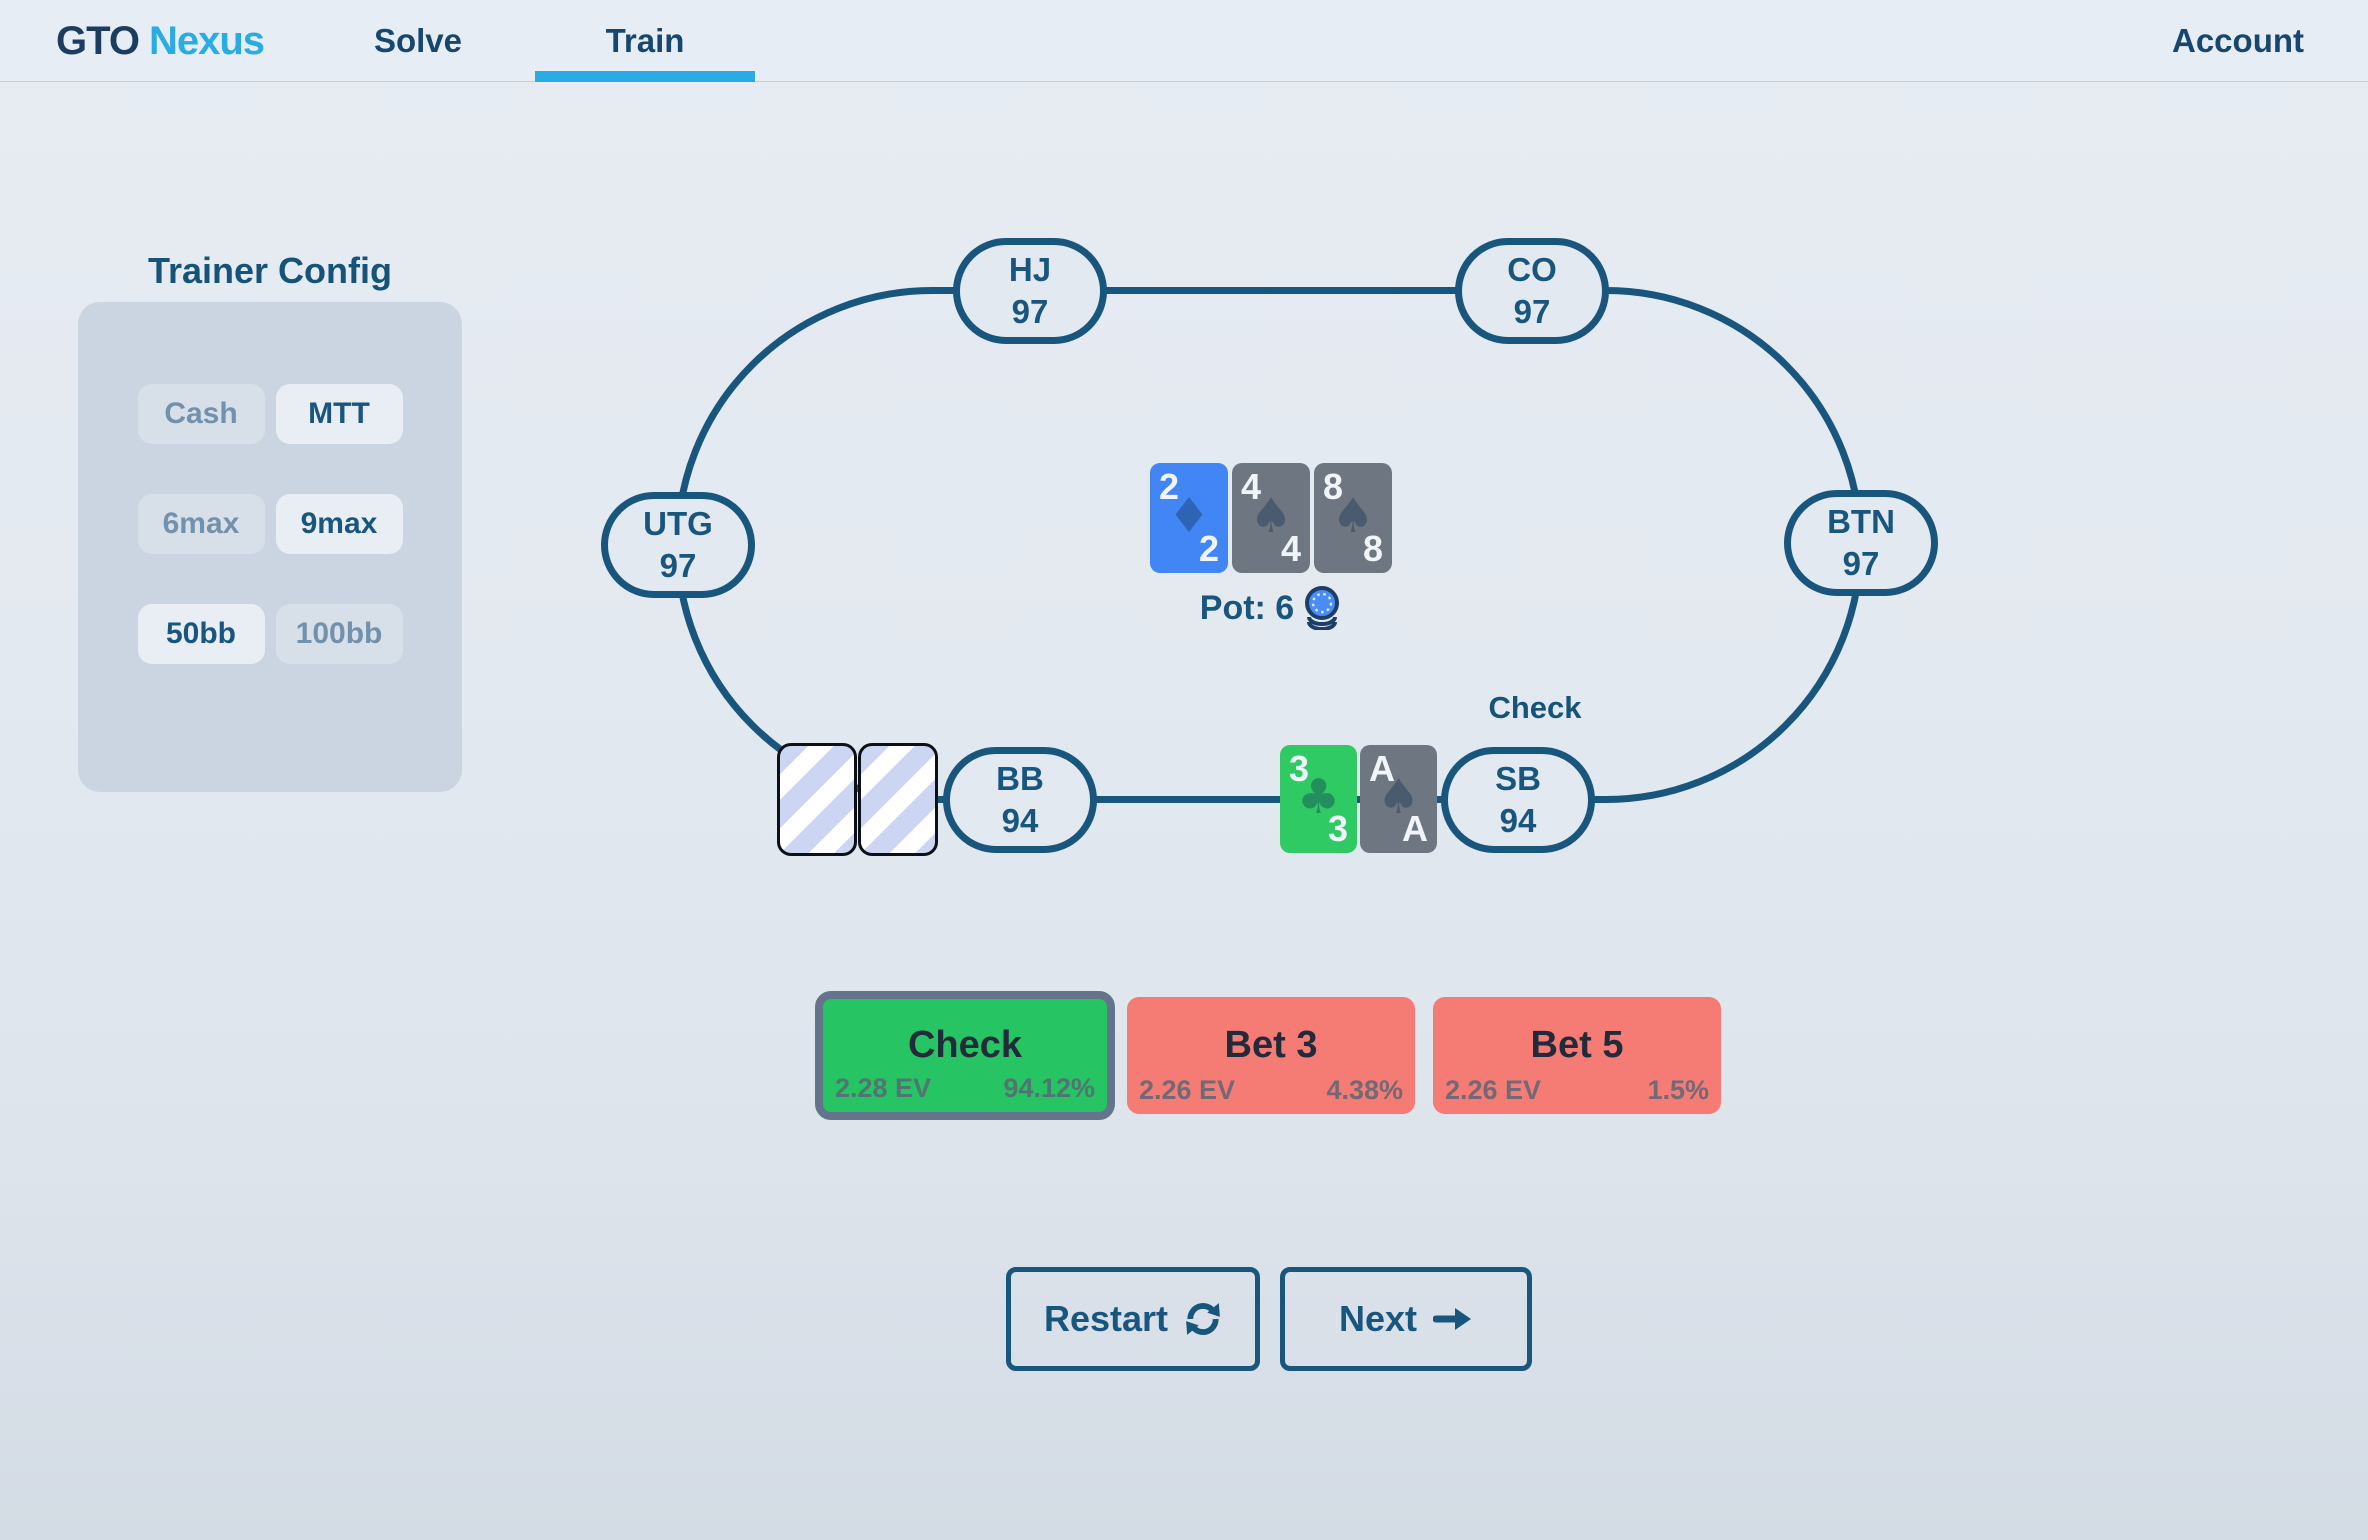 The width and height of the screenshot is (2368, 1540). What do you see at coordinates (201, 634) in the screenshot?
I see `config-option-50bb: 50bb` at bounding box center [201, 634].